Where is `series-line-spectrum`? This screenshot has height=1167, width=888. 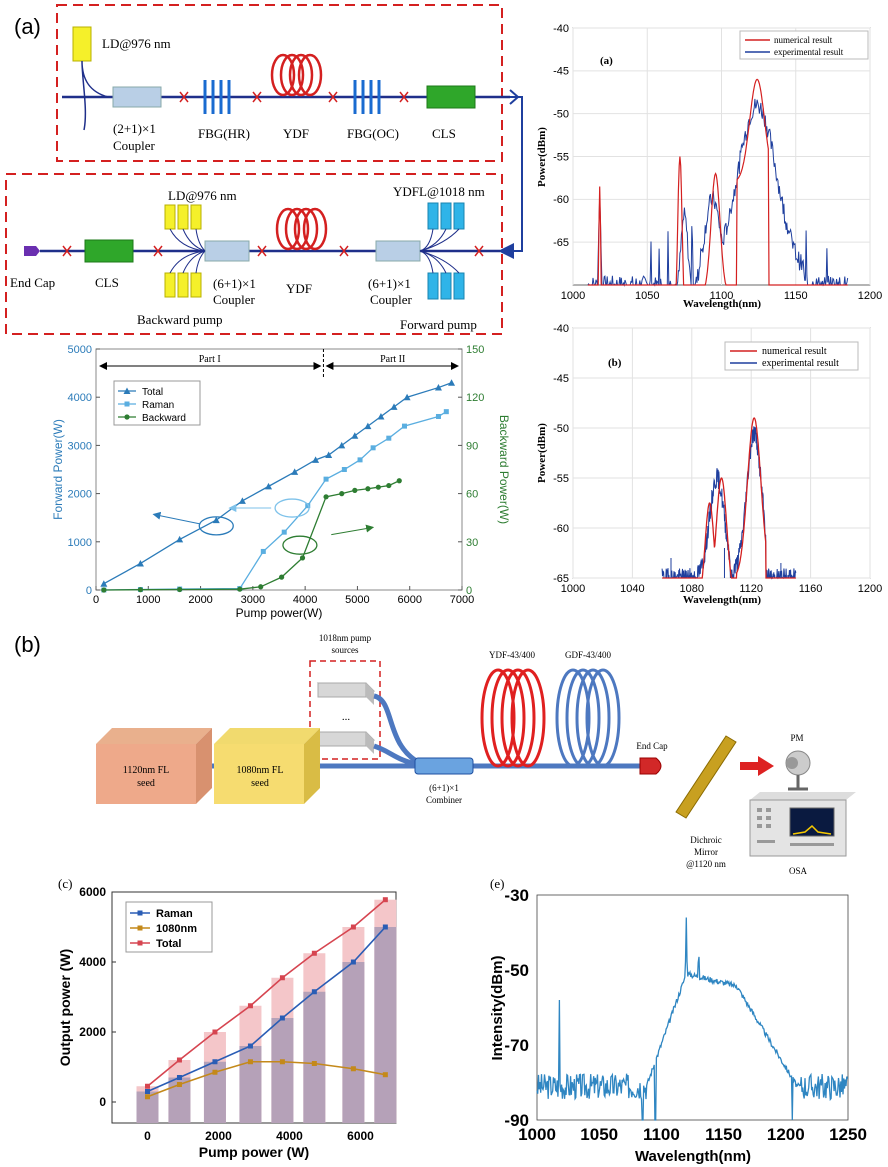
series-line-spectrum is located at coordinates (692, 1019).